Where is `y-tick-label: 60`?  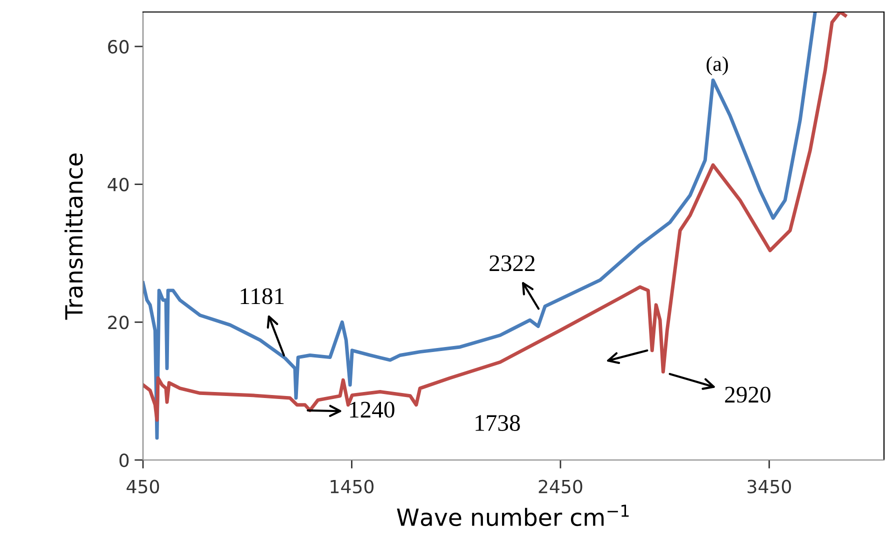 y-tick-label: 60 is located at coordinates (118, 47).